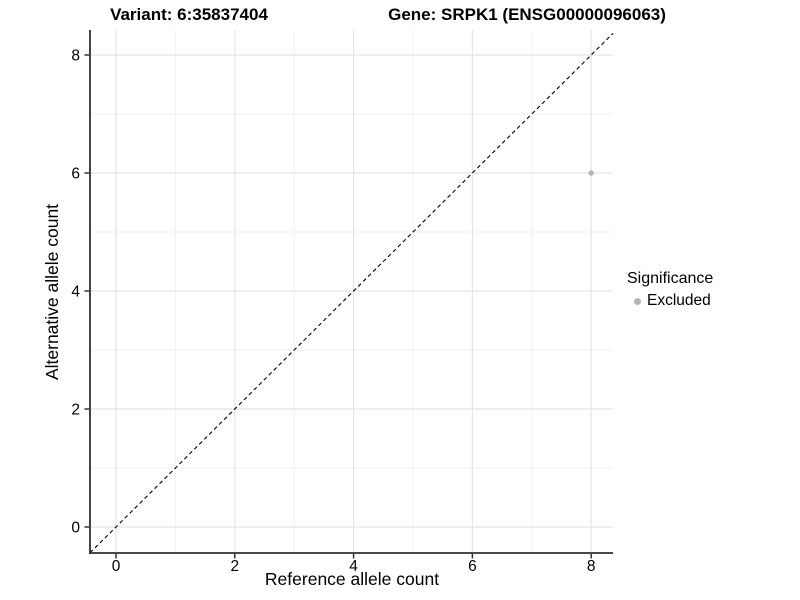  I want to click on legend: Significance Excluded, so click(670, 289).